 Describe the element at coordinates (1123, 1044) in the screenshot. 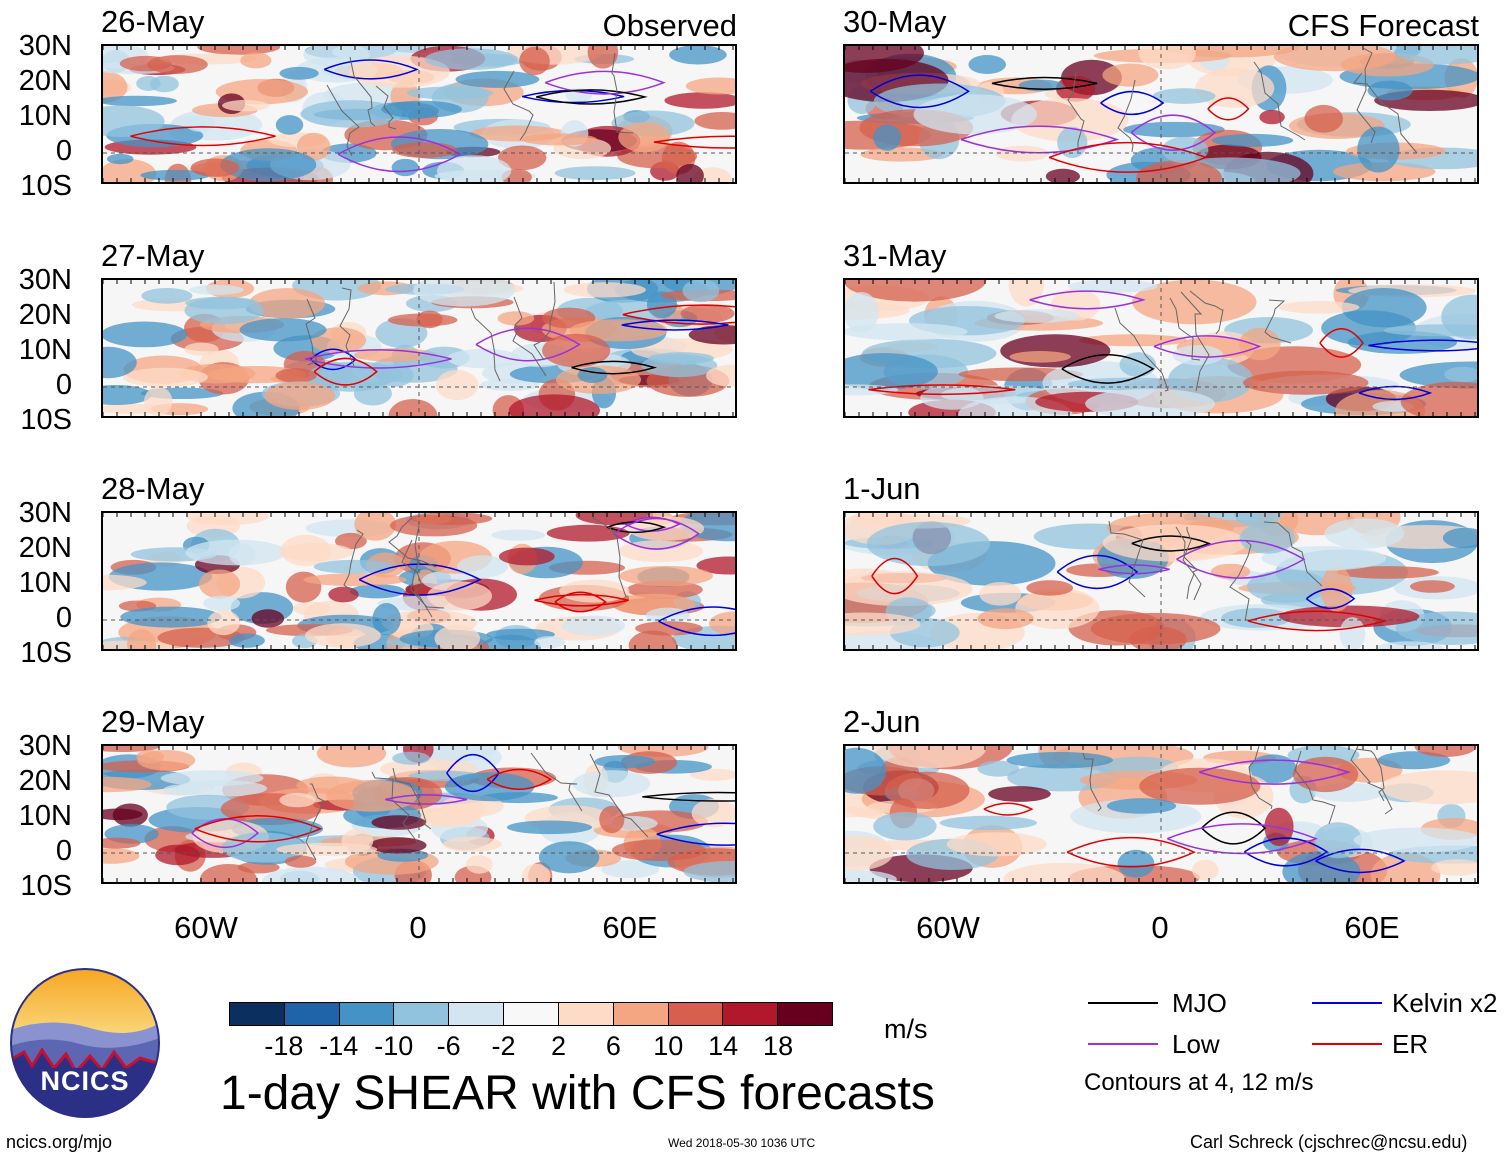

I see `legend-low-line` at that location.